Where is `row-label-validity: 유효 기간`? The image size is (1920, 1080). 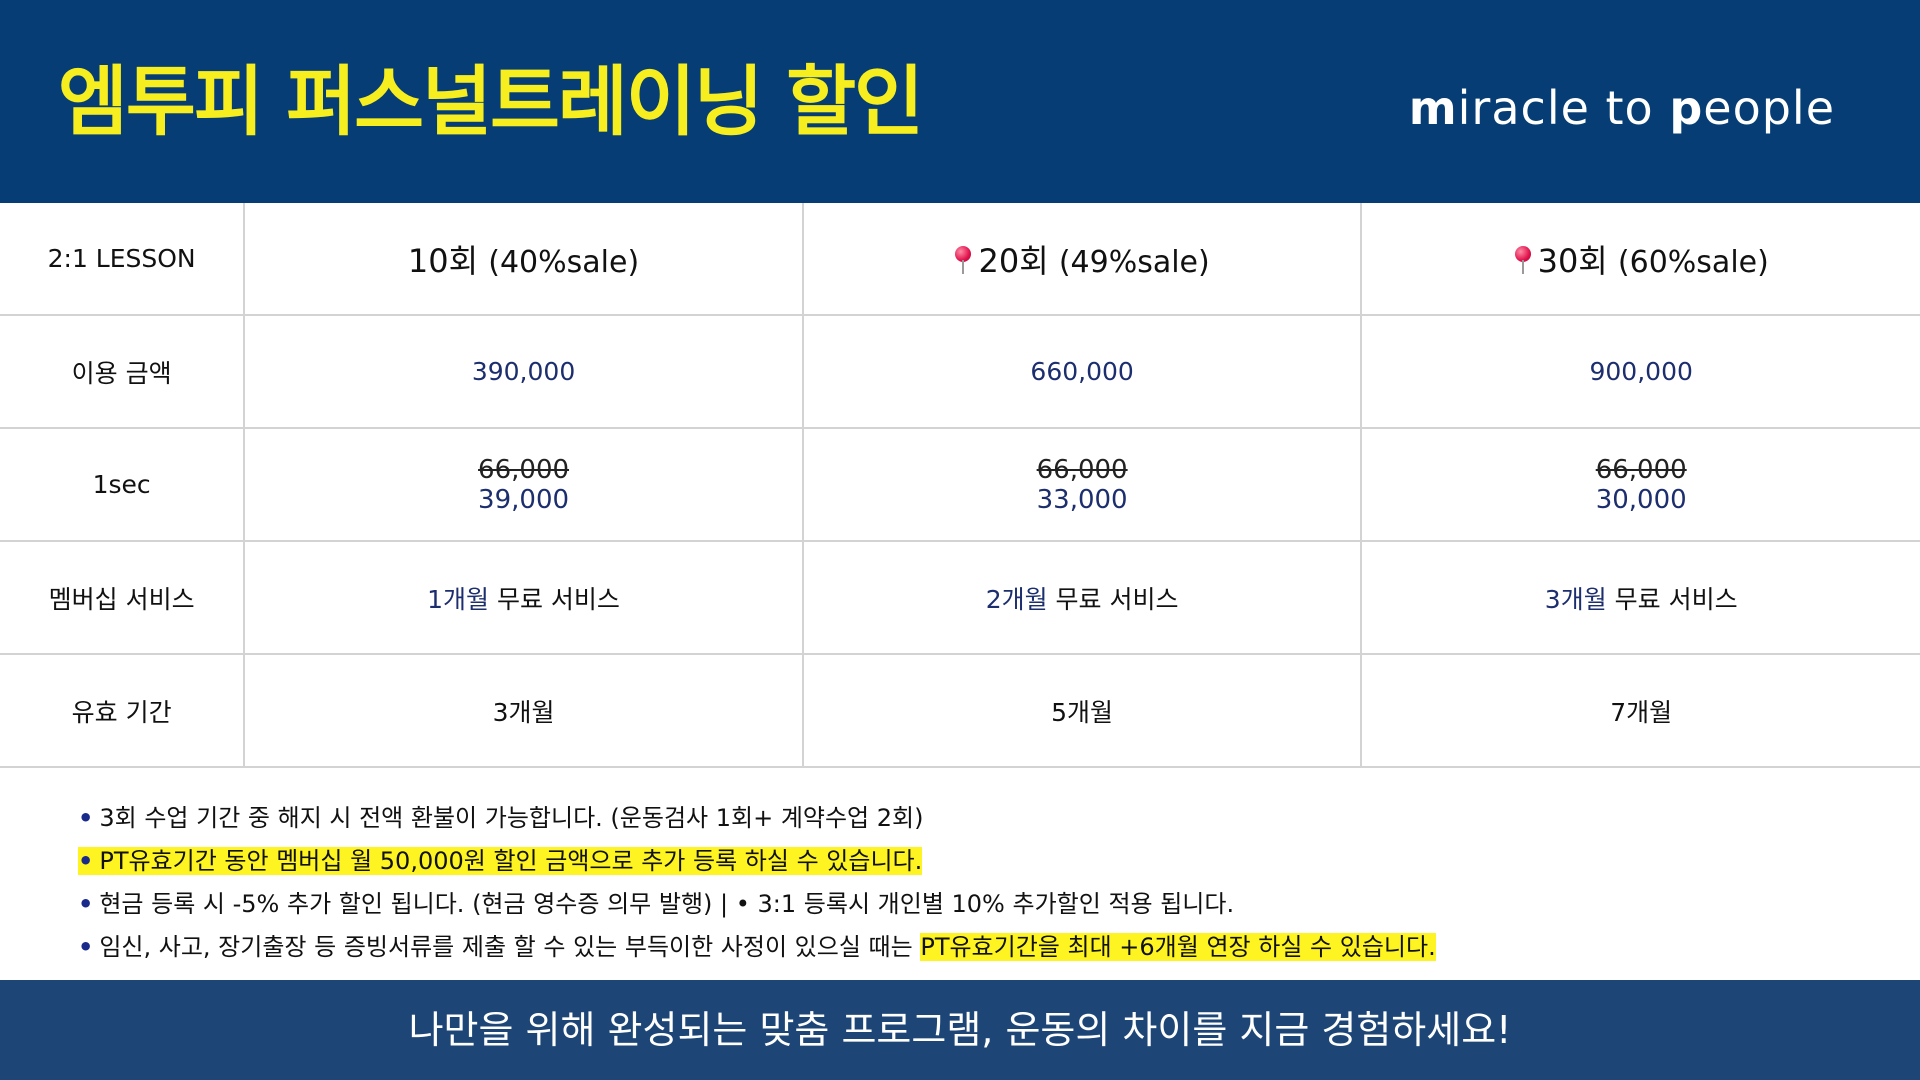 row-label-validity: 유효 기간 is located at coordinates (123, 710).